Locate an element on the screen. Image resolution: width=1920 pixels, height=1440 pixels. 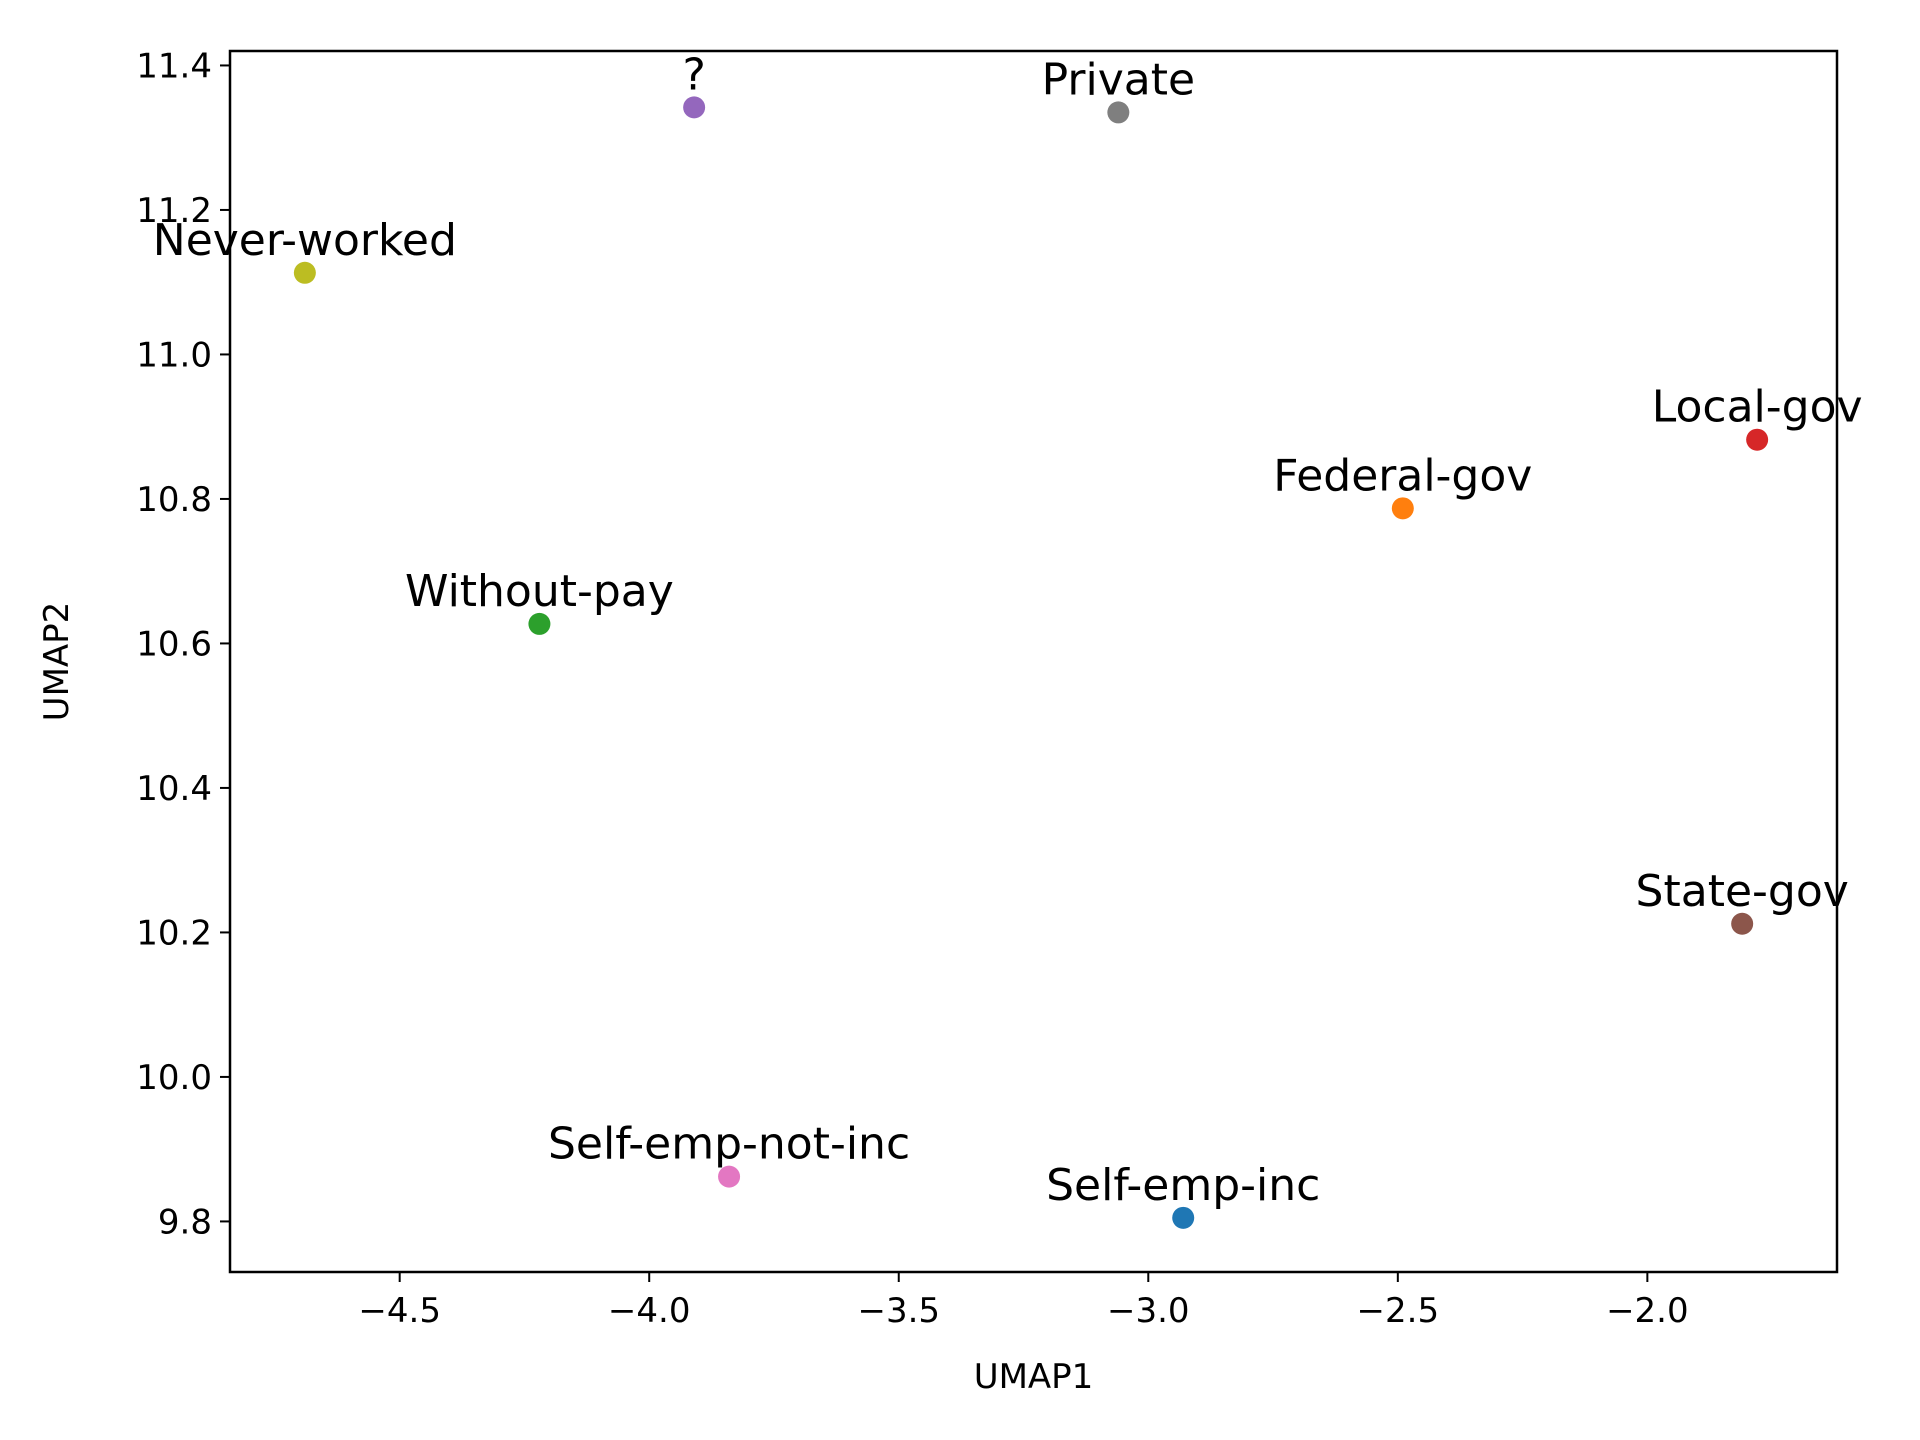
y-tick-label: 10.2 is located at coordinates (174, 933).